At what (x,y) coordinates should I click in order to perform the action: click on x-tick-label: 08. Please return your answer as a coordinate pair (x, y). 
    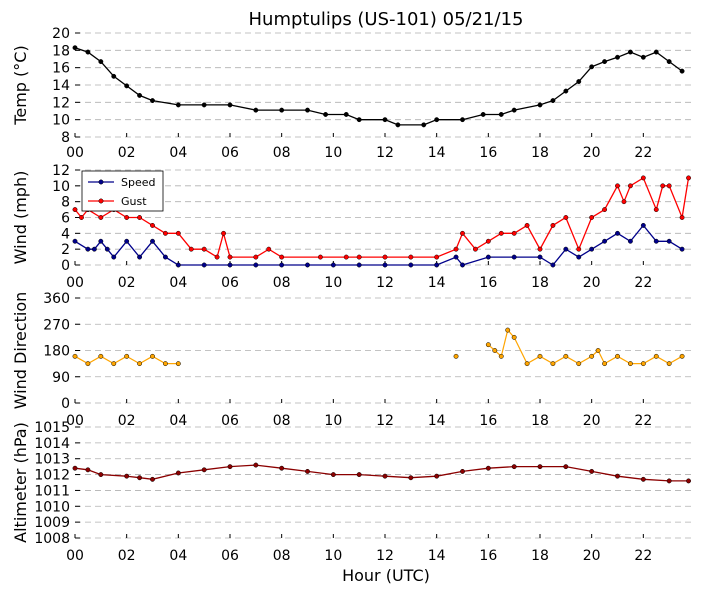
    Looking at the image, I should click on (282, 556).